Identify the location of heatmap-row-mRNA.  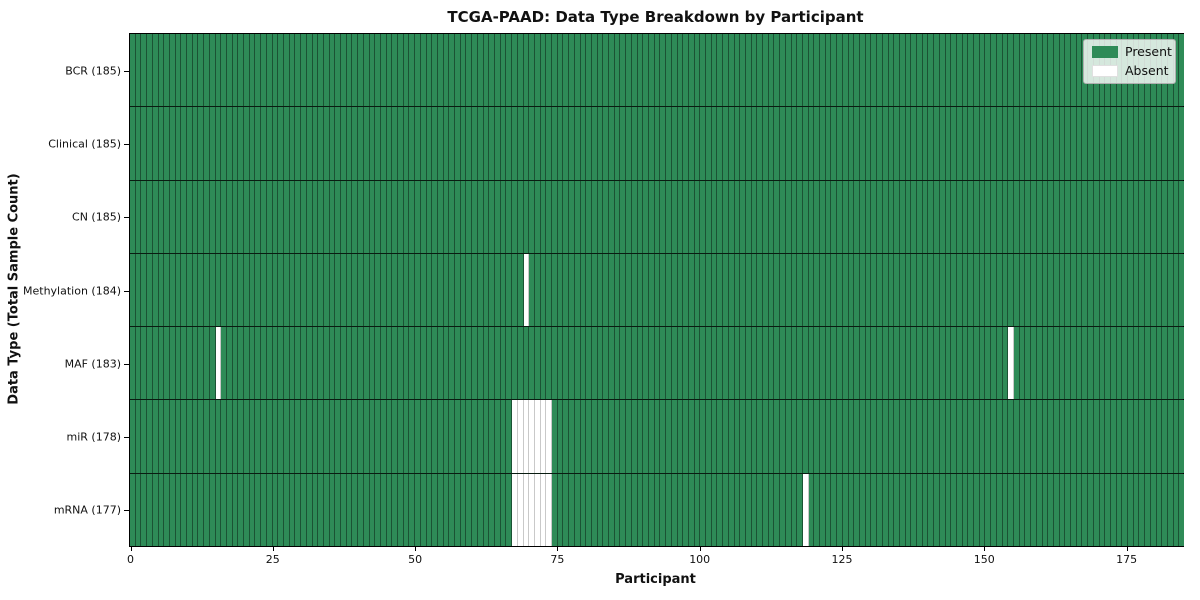
(657, 509).